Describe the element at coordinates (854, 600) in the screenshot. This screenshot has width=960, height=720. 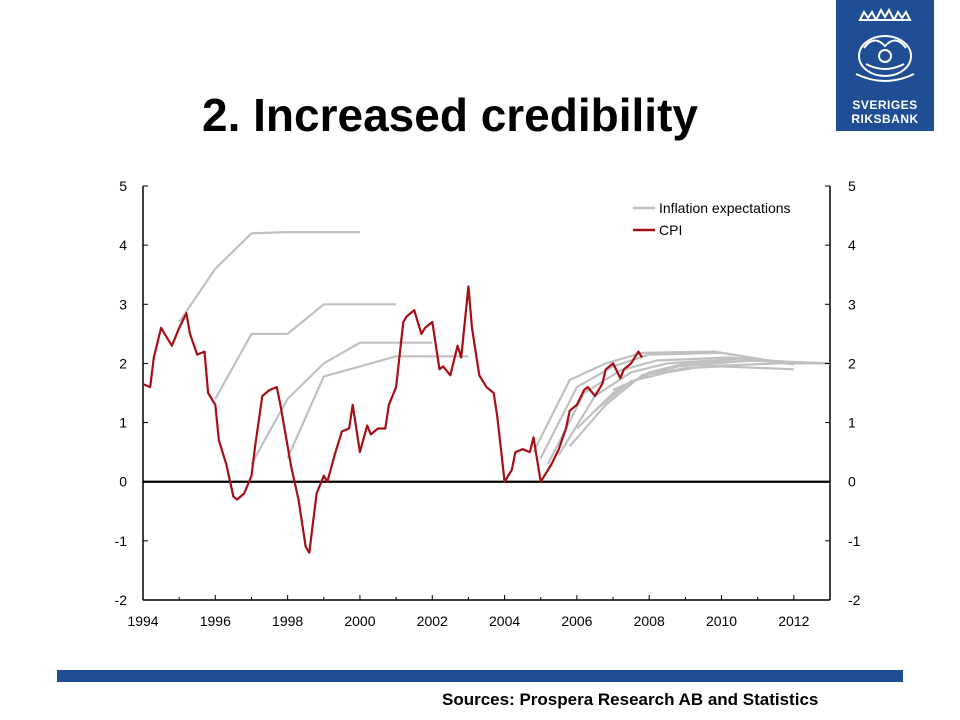
I see `y-tick-label-right: -2` at that location.